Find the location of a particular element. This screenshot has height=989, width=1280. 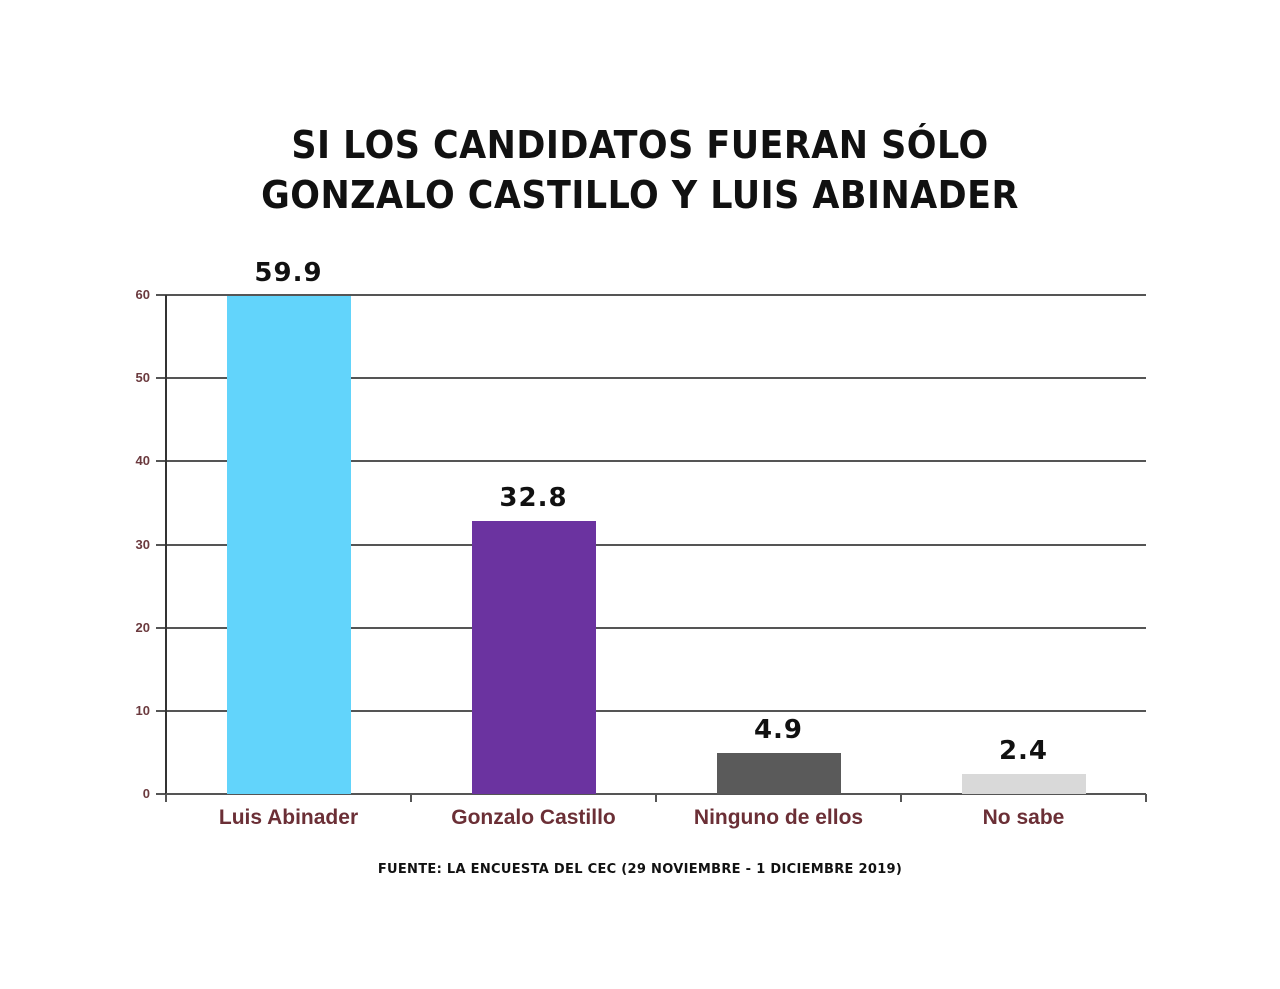

x-category-label: Luis Abinader is located at coordinates (288, 817).